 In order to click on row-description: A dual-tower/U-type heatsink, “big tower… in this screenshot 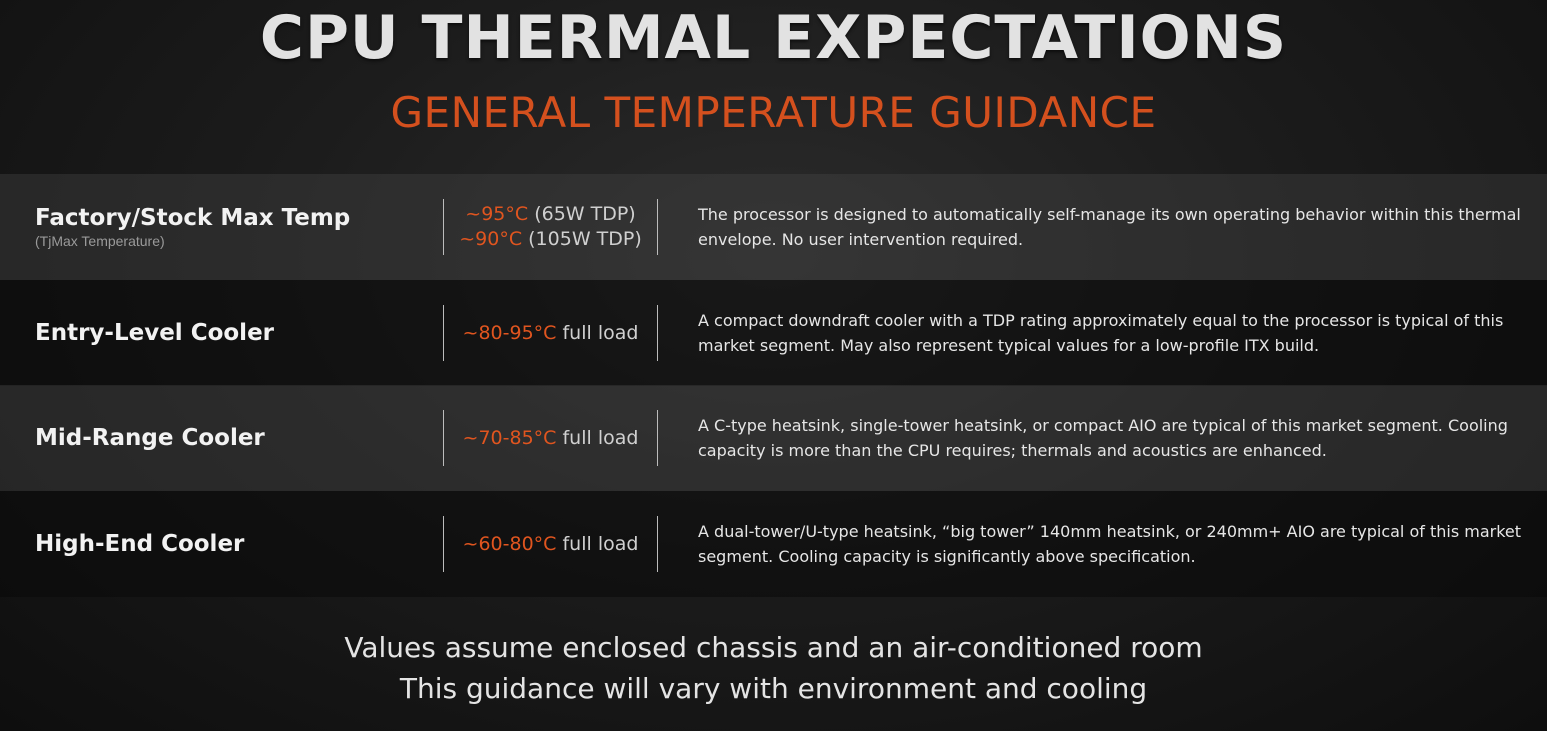, I will do `click(1117, 544)`.